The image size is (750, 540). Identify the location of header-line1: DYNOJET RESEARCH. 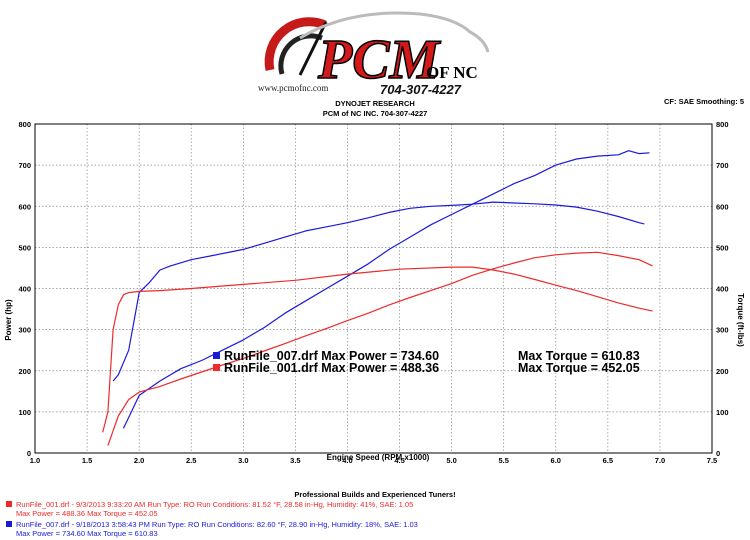
(375, 103).